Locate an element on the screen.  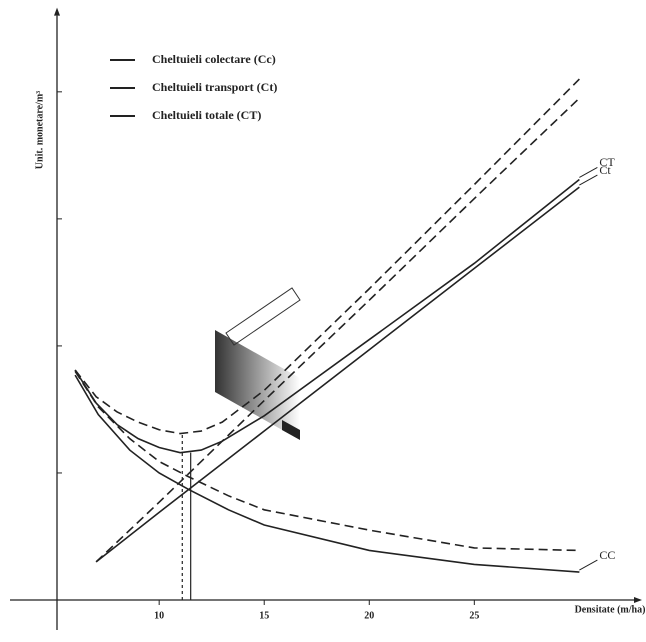
x-tick-label: 15 is located at coordinates (264, 615).